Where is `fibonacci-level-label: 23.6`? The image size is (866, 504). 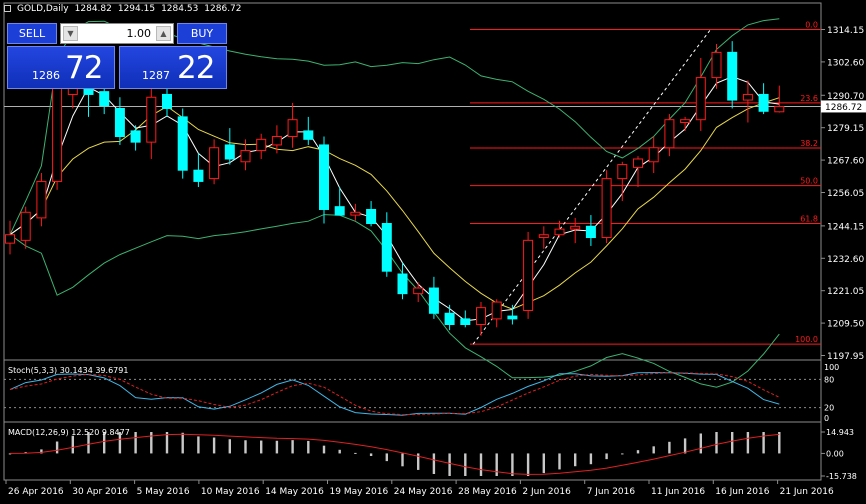 fibonacci-level-label: 23.6 is located at coordinates (809, 98).